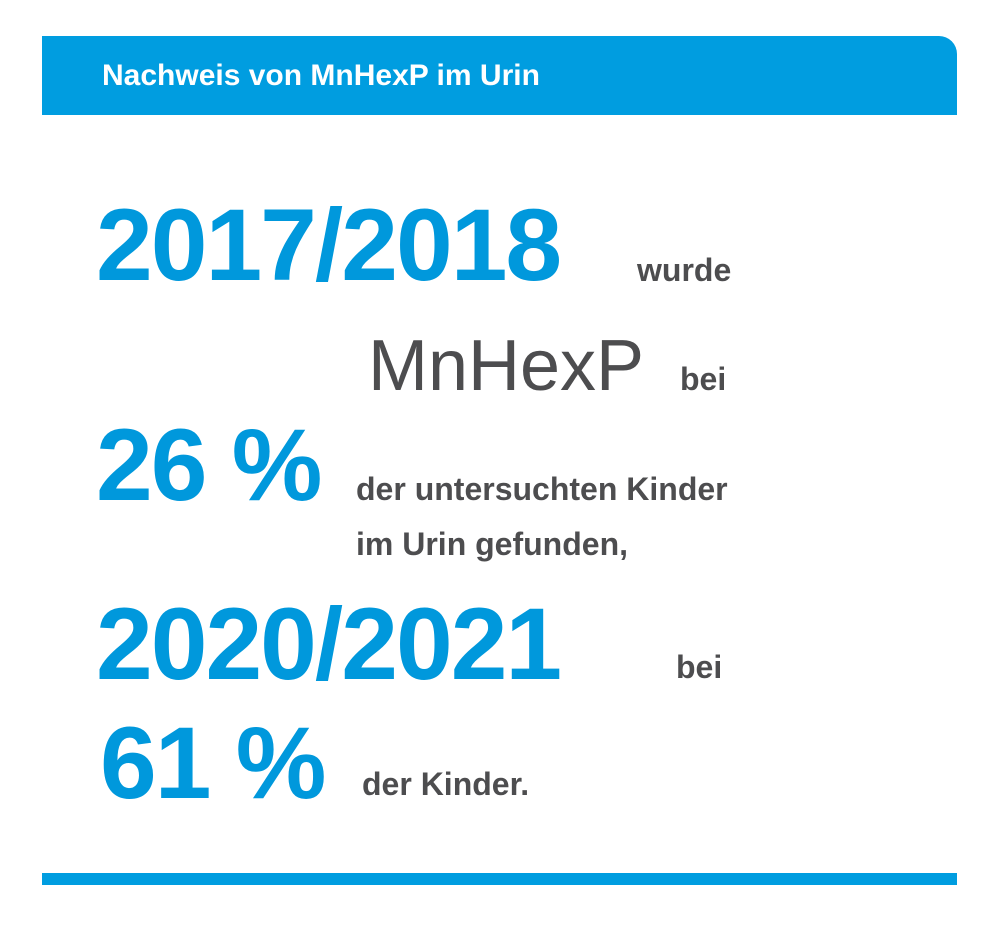 This screenshot has width=988, height=926. Describe the element at coordinates (703, 379) in the screenshot. I see `word-bei-1: bei` at that location.